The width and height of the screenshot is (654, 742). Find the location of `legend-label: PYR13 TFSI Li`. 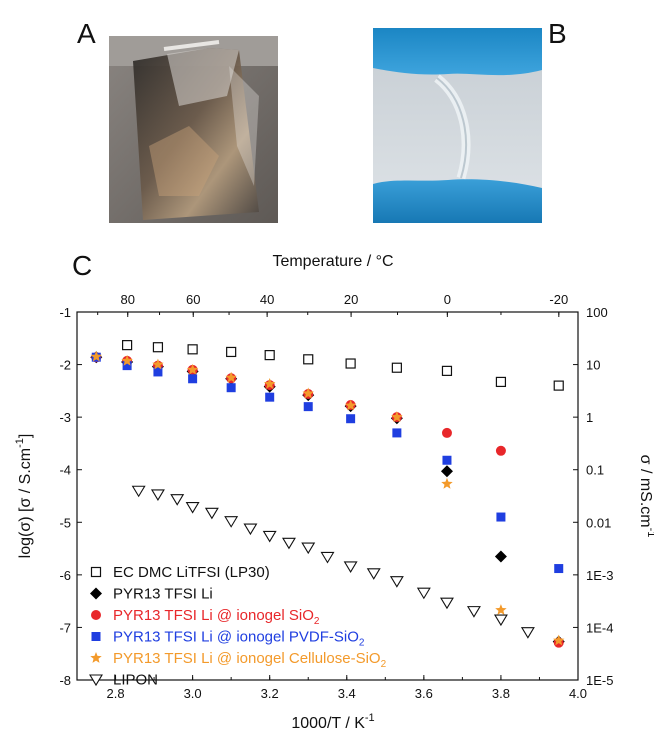

legend-label: PYR13 TFSI Li is located at coordinates (163, 594).